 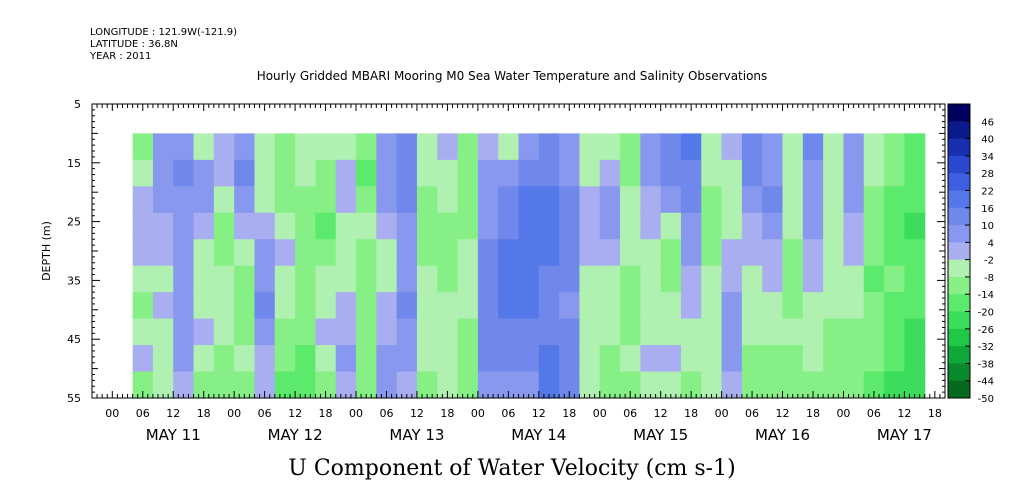 What do you see at coordinates (987, 122) in the screenshot?
I see `colorbar-label: 46` at bounding box center [987, 122].